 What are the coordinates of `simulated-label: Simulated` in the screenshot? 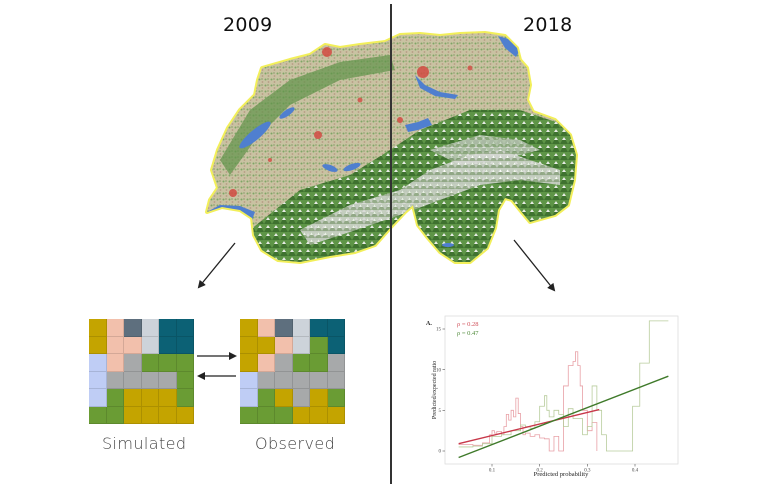 It's located at (144, 443).